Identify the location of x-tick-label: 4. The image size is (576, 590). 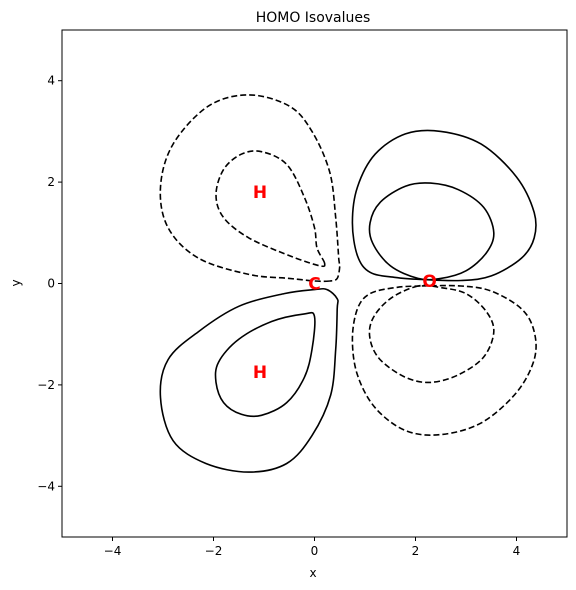
(517, 551).